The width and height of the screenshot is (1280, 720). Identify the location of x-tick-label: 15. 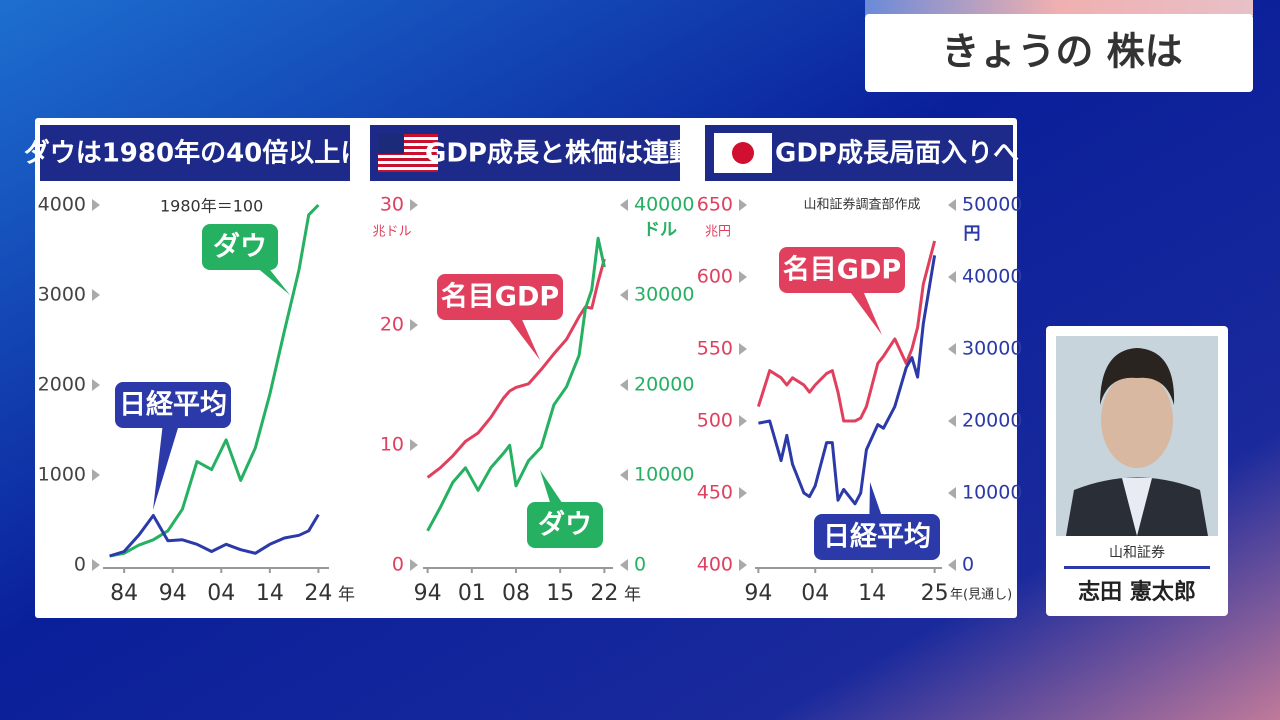
(560, 593).